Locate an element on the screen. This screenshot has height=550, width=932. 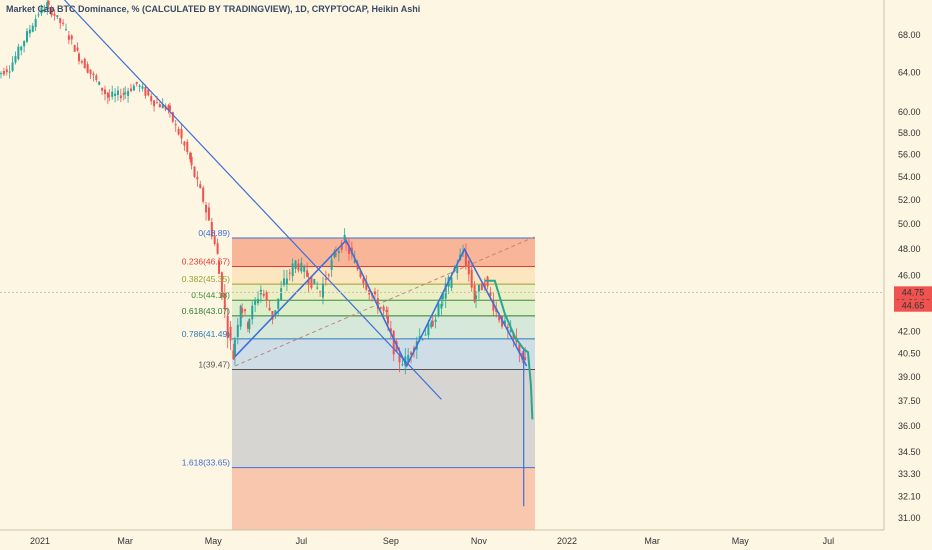
secondary-price-tag is located at coordinates (913, 305).